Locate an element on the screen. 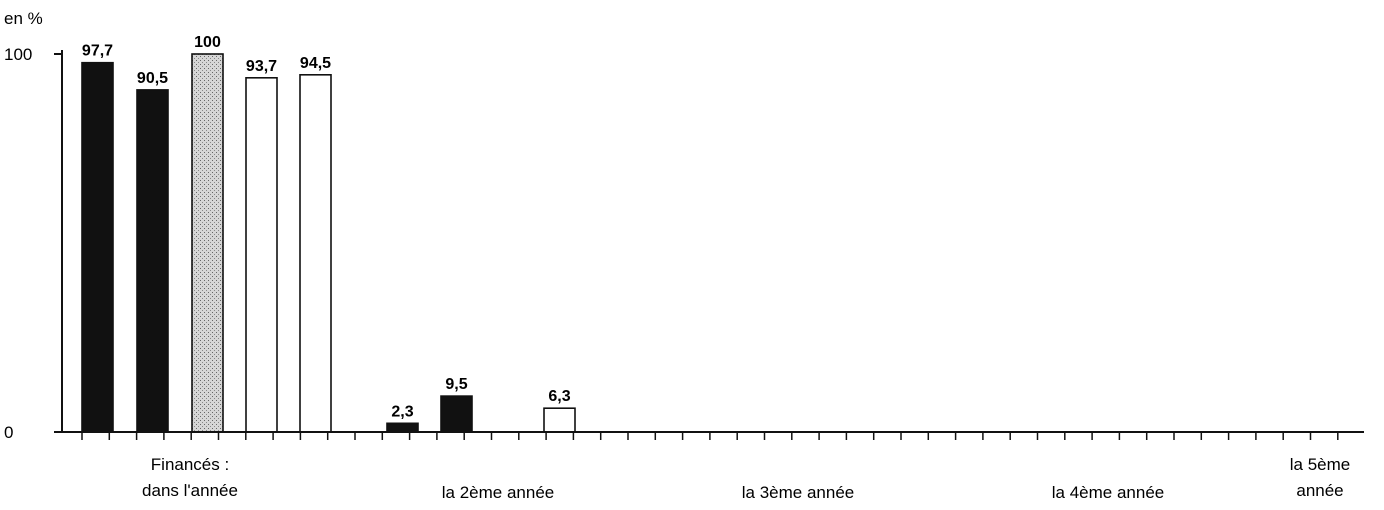  y-tick-label-100: 100 is located at coordinates (18, 54).